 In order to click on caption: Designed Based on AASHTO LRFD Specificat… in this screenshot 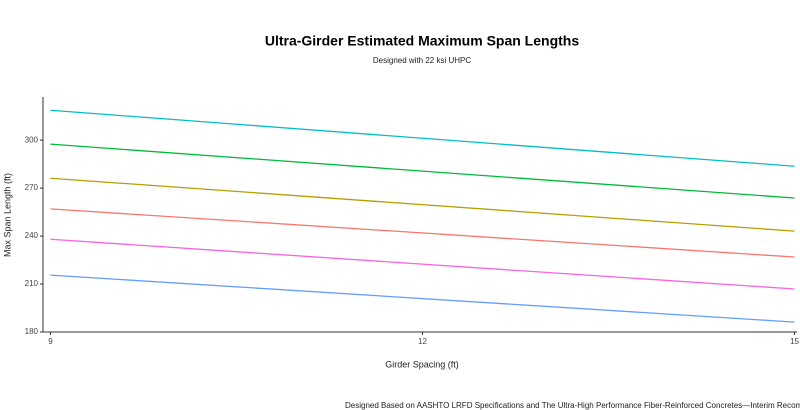, I will do `click(572, 405)`.